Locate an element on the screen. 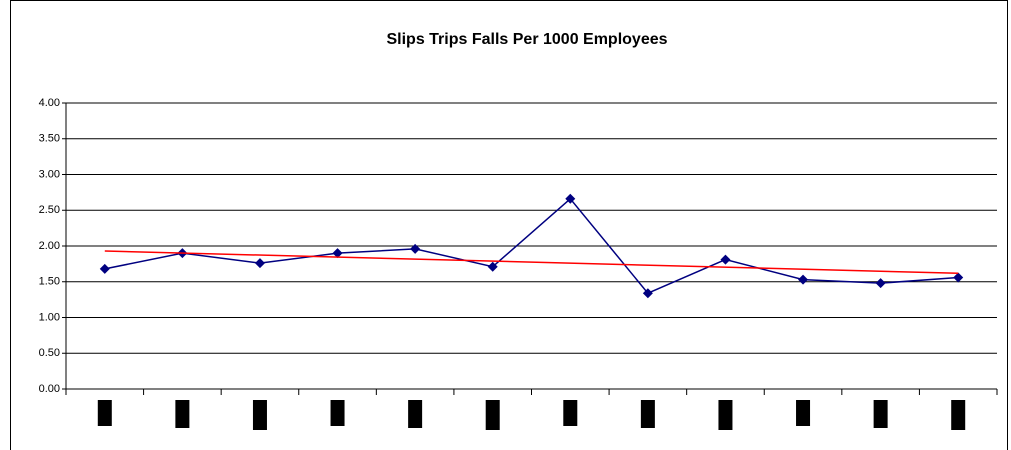 Image resolution: width=1011 pixels, height=450 pixels. y-tick-label: 3.00 is located at coordinates (49, 174).